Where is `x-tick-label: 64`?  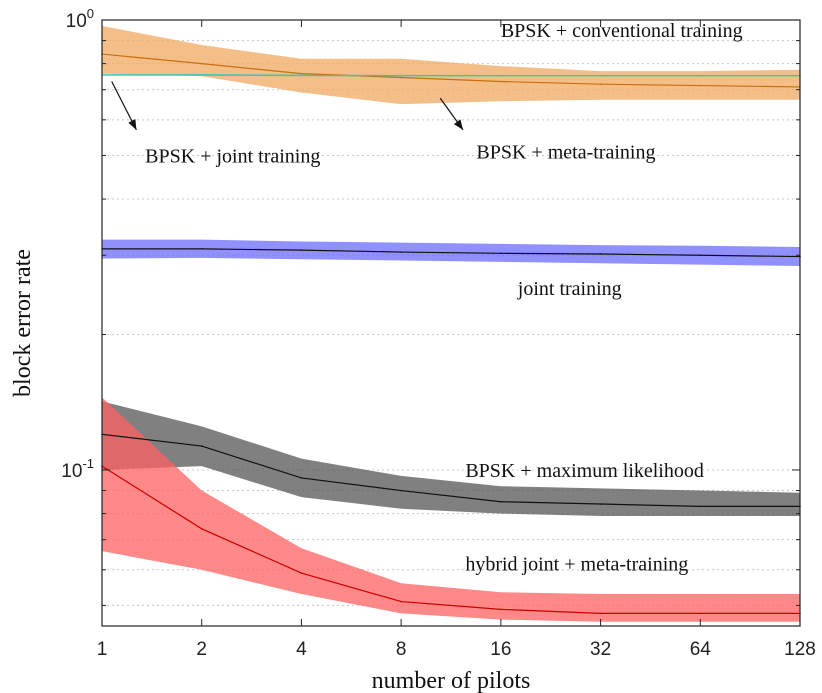
x-tick-label: 64 is located at coordinates (701, 649).